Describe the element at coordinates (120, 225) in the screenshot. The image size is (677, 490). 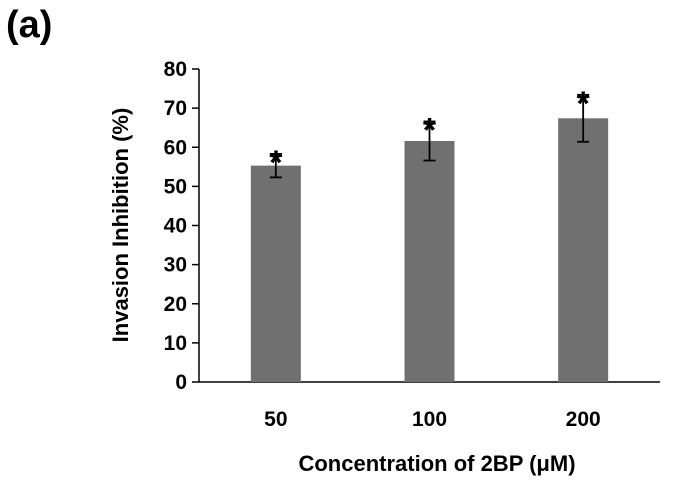
I see `y-axis-label: Invasion Inhibition (%)` at that location.